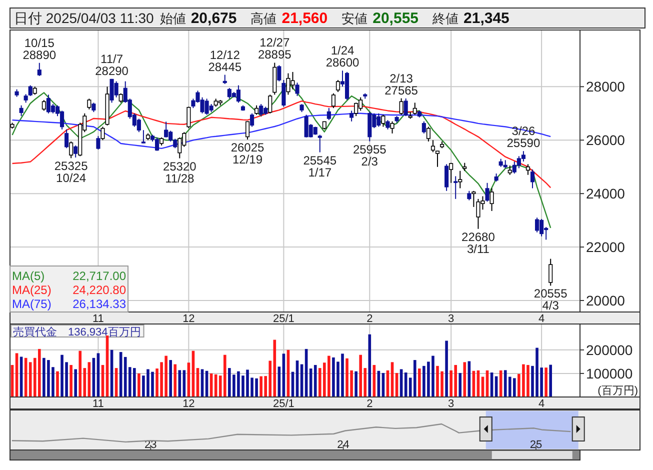  What do you see at coordinates (487, 18) in the screenshot?
I see `text: 21,345` at bounding box center [487, 18].